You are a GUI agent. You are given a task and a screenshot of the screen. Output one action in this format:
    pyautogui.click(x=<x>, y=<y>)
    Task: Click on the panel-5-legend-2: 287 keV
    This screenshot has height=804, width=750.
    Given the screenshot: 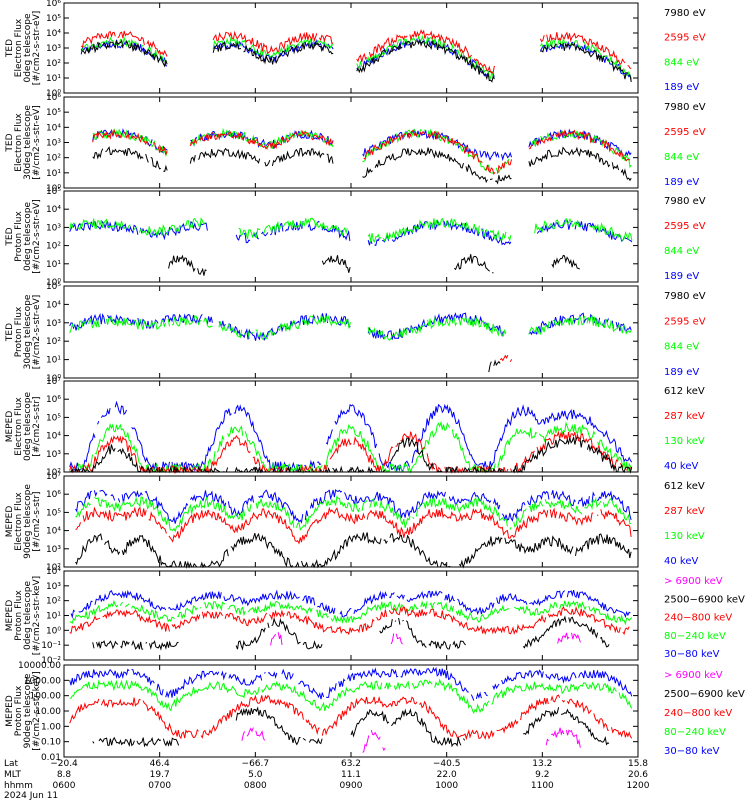 What is the action you would take?
    pyautogui.click(x=684, y=416)
    